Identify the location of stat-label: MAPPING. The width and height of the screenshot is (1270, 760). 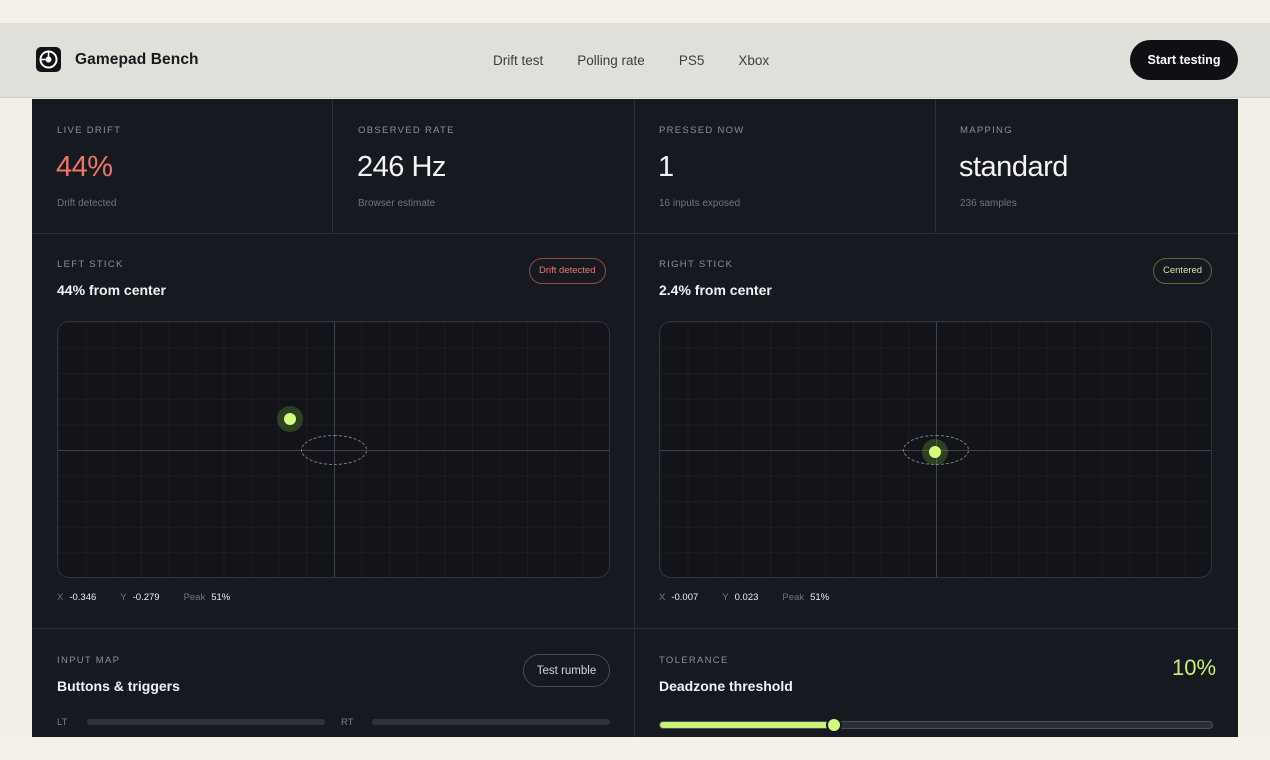
(986, 130).